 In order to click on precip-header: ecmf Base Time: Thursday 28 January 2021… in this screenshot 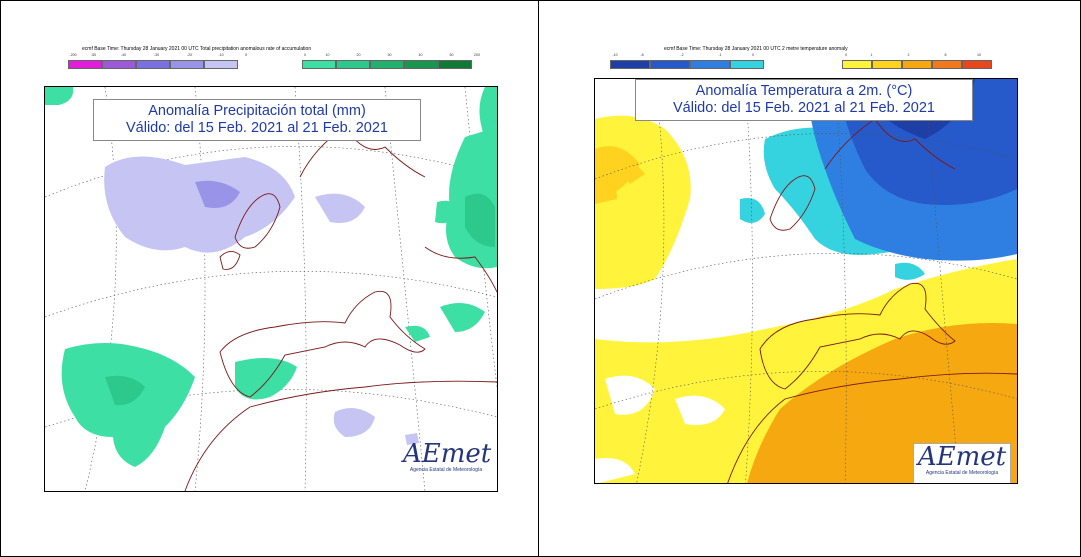, I will do `click(197, 49)`.